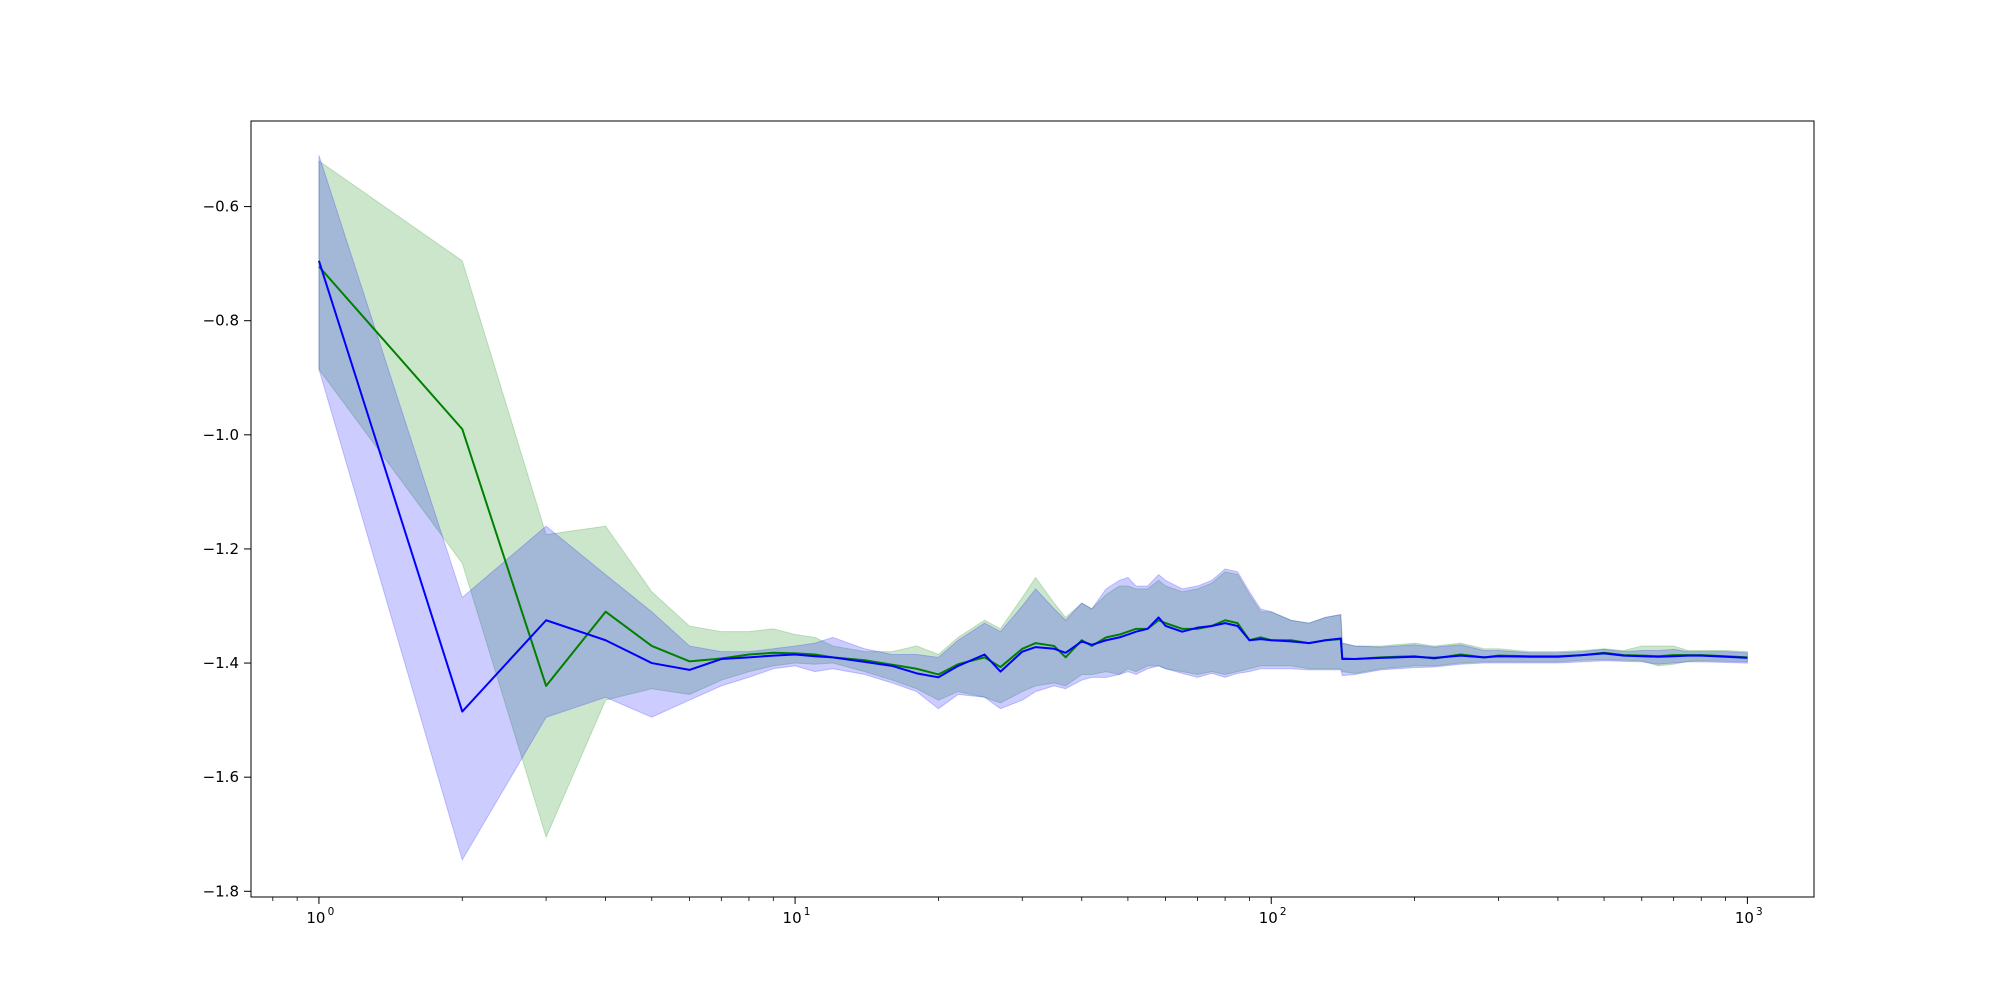 The width and height of the screenshot is (2000, 1000). I want to click on y-tick-label: −0.6, so click(221, 207).